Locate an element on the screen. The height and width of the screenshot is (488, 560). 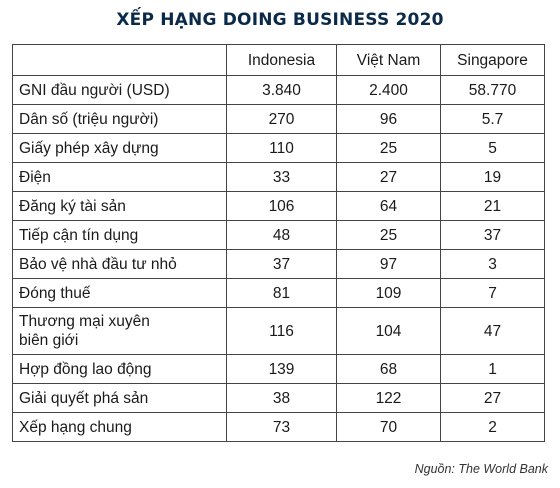
value-cell: 122 is located at coordinates (388, 398).